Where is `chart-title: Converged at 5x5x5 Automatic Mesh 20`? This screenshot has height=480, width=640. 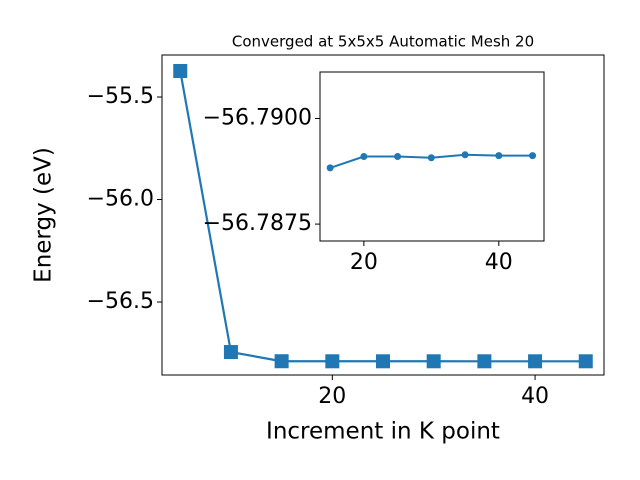
chart-title: Converged at 5x5x5 Automatic Mesh 20 is located at coordinates (383, 42).